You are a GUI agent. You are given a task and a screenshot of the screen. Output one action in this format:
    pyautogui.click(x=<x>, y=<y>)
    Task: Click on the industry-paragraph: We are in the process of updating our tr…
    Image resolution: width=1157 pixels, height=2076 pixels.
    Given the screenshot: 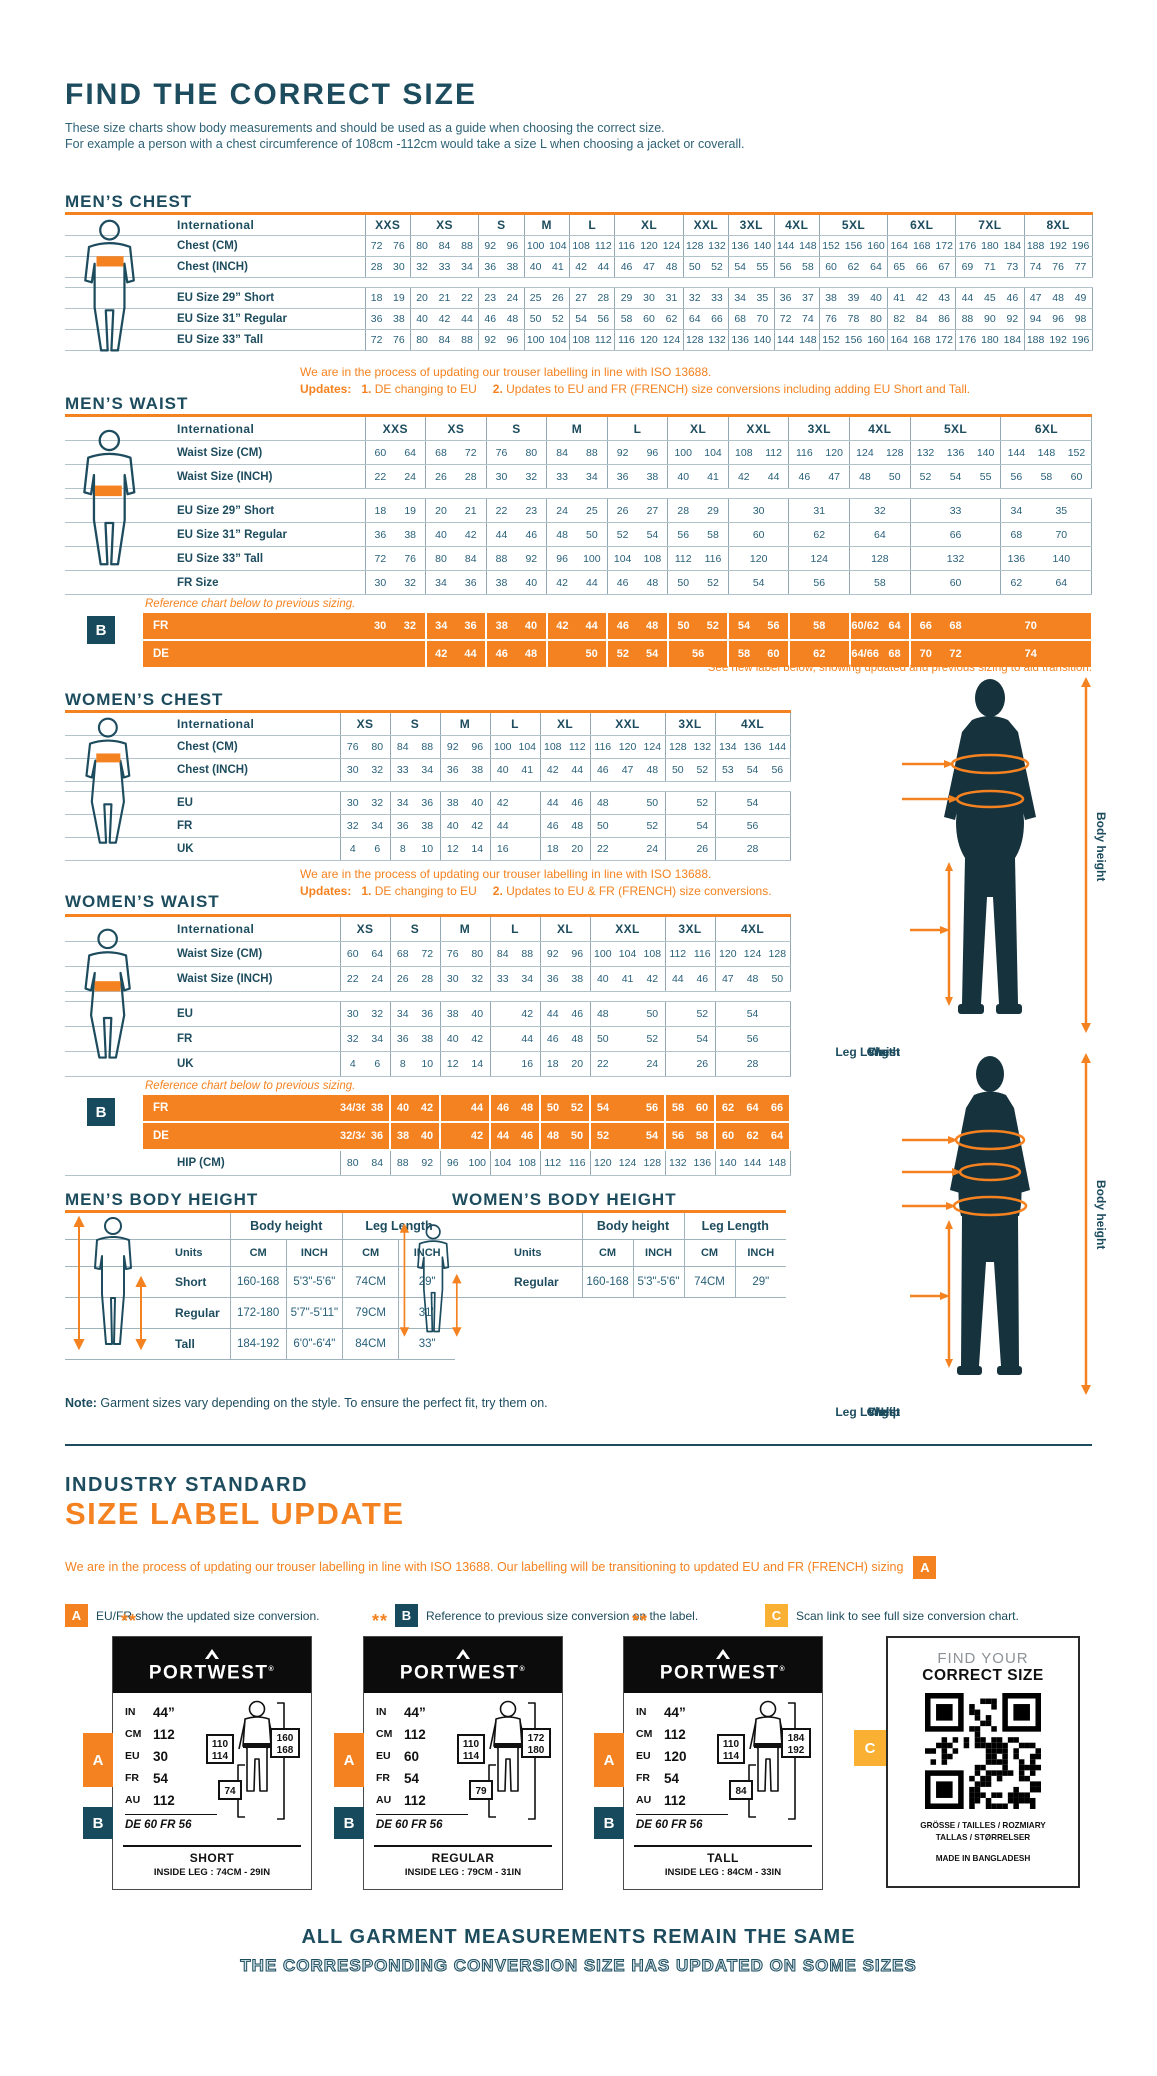 What is the action you would take?
    pyautogui.click(x=611, y=1567)
    